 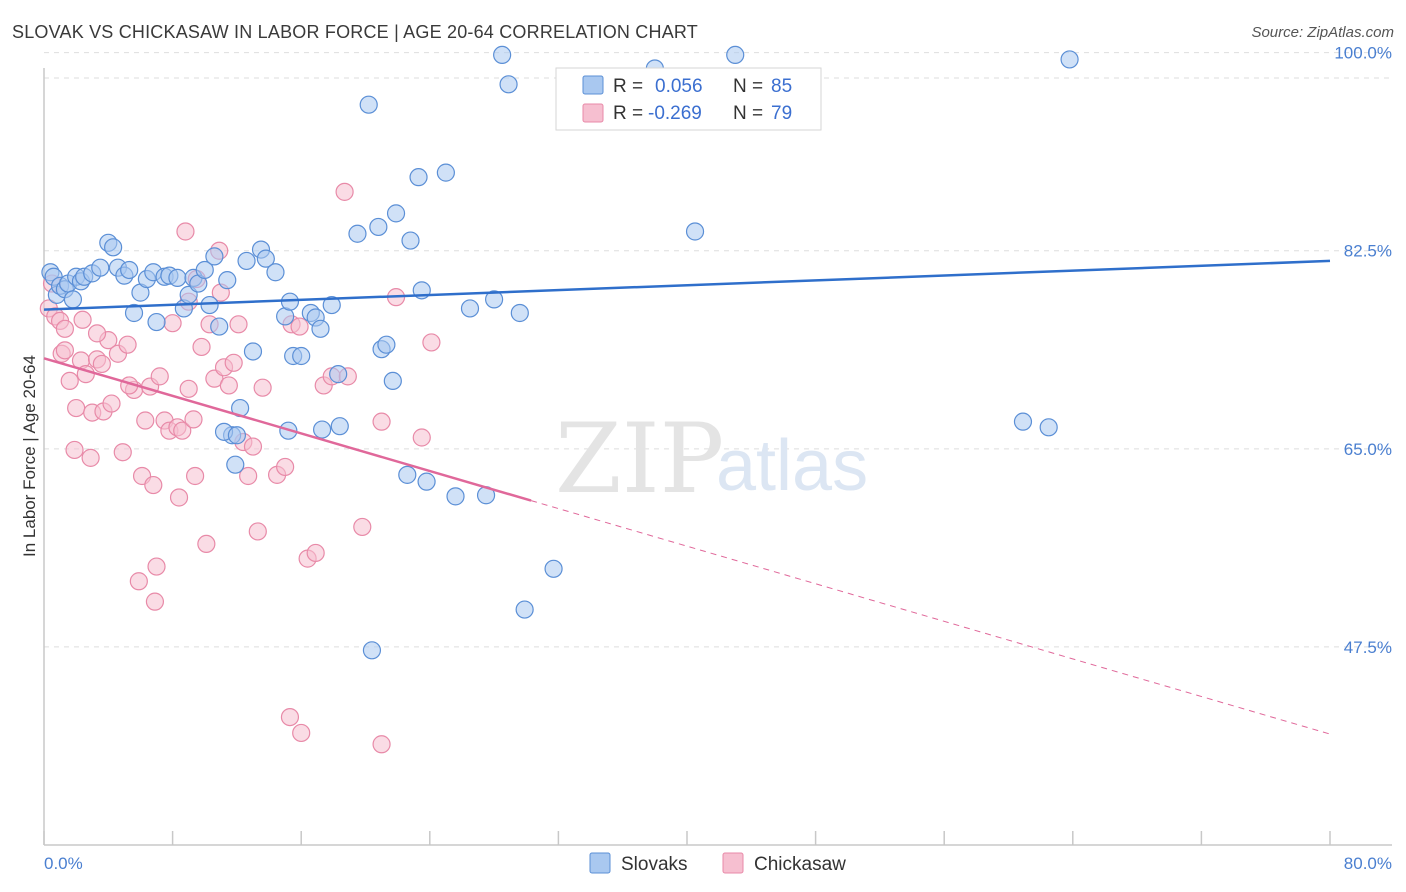 What do you see at coordinates (679, 86) in the screenshot?
I see `legend-slovaks-r-value: 0.056` at bounding box center [679, 86].